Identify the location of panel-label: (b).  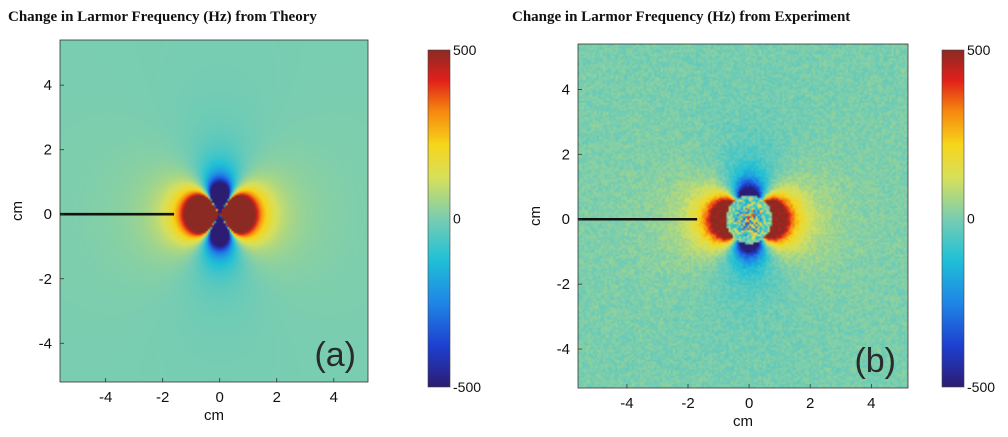
(875, 361).